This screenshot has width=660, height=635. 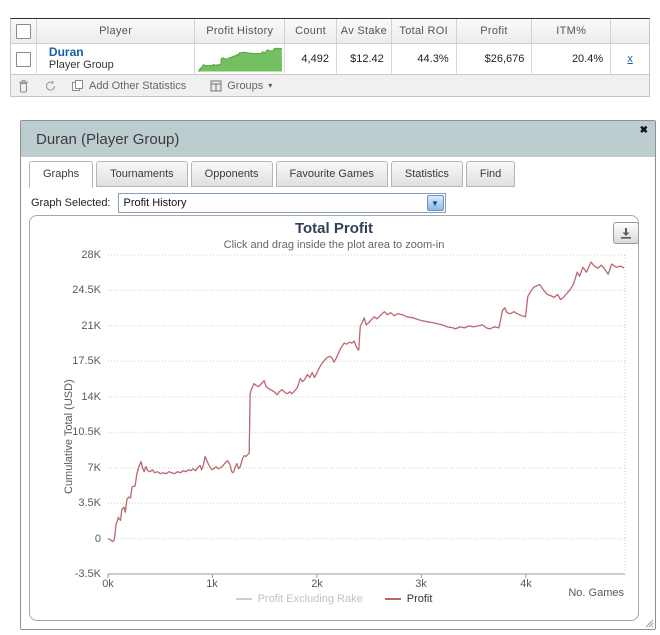 I want to click on y-tick-label: -3.5K, so click(x=87, y=574).